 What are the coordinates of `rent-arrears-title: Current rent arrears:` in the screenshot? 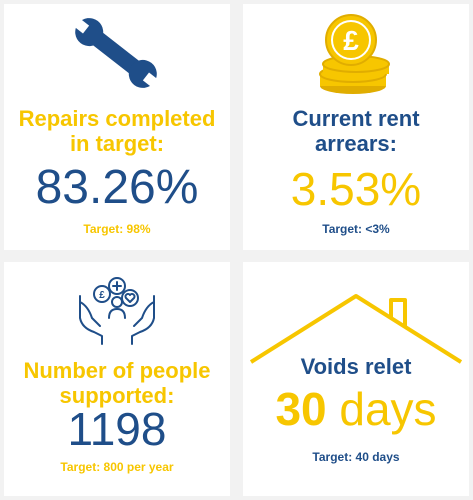 It's located at (356, 131).